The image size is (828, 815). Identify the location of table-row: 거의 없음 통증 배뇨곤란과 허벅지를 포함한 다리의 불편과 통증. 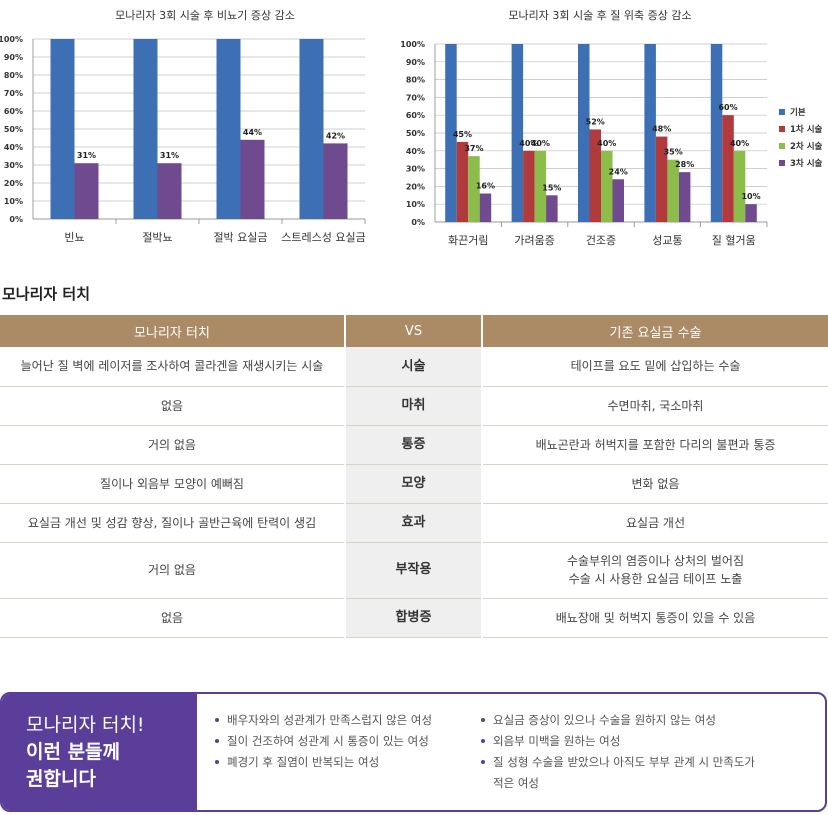
(414, 445).